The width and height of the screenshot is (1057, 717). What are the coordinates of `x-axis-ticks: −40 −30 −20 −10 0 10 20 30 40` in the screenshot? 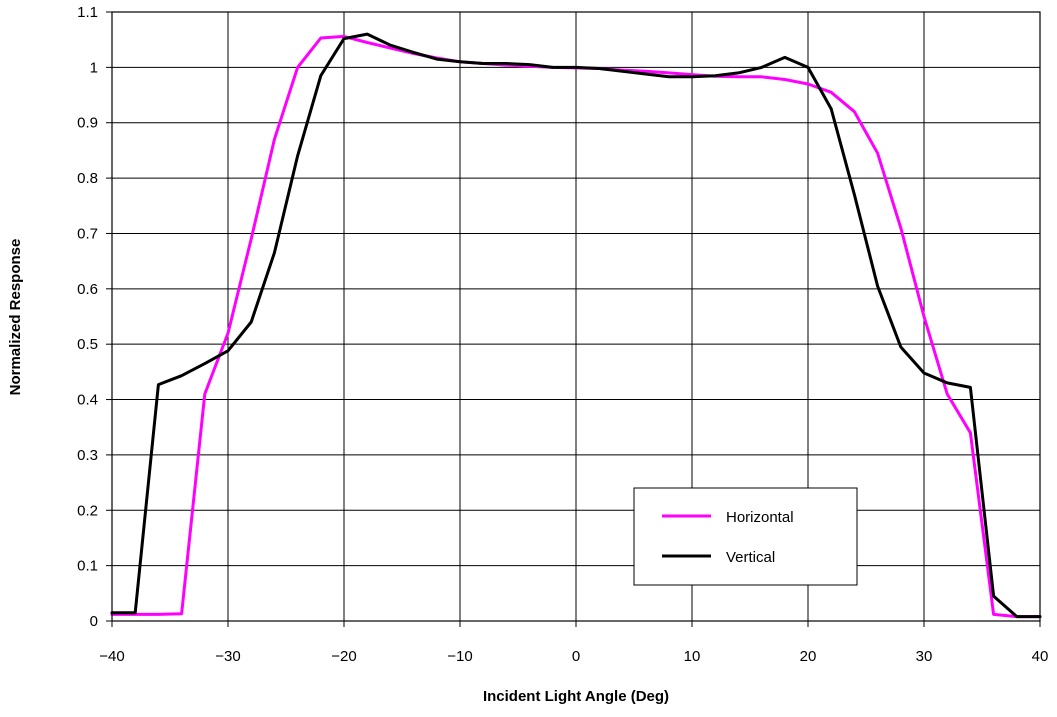 It's located at (573, 643).